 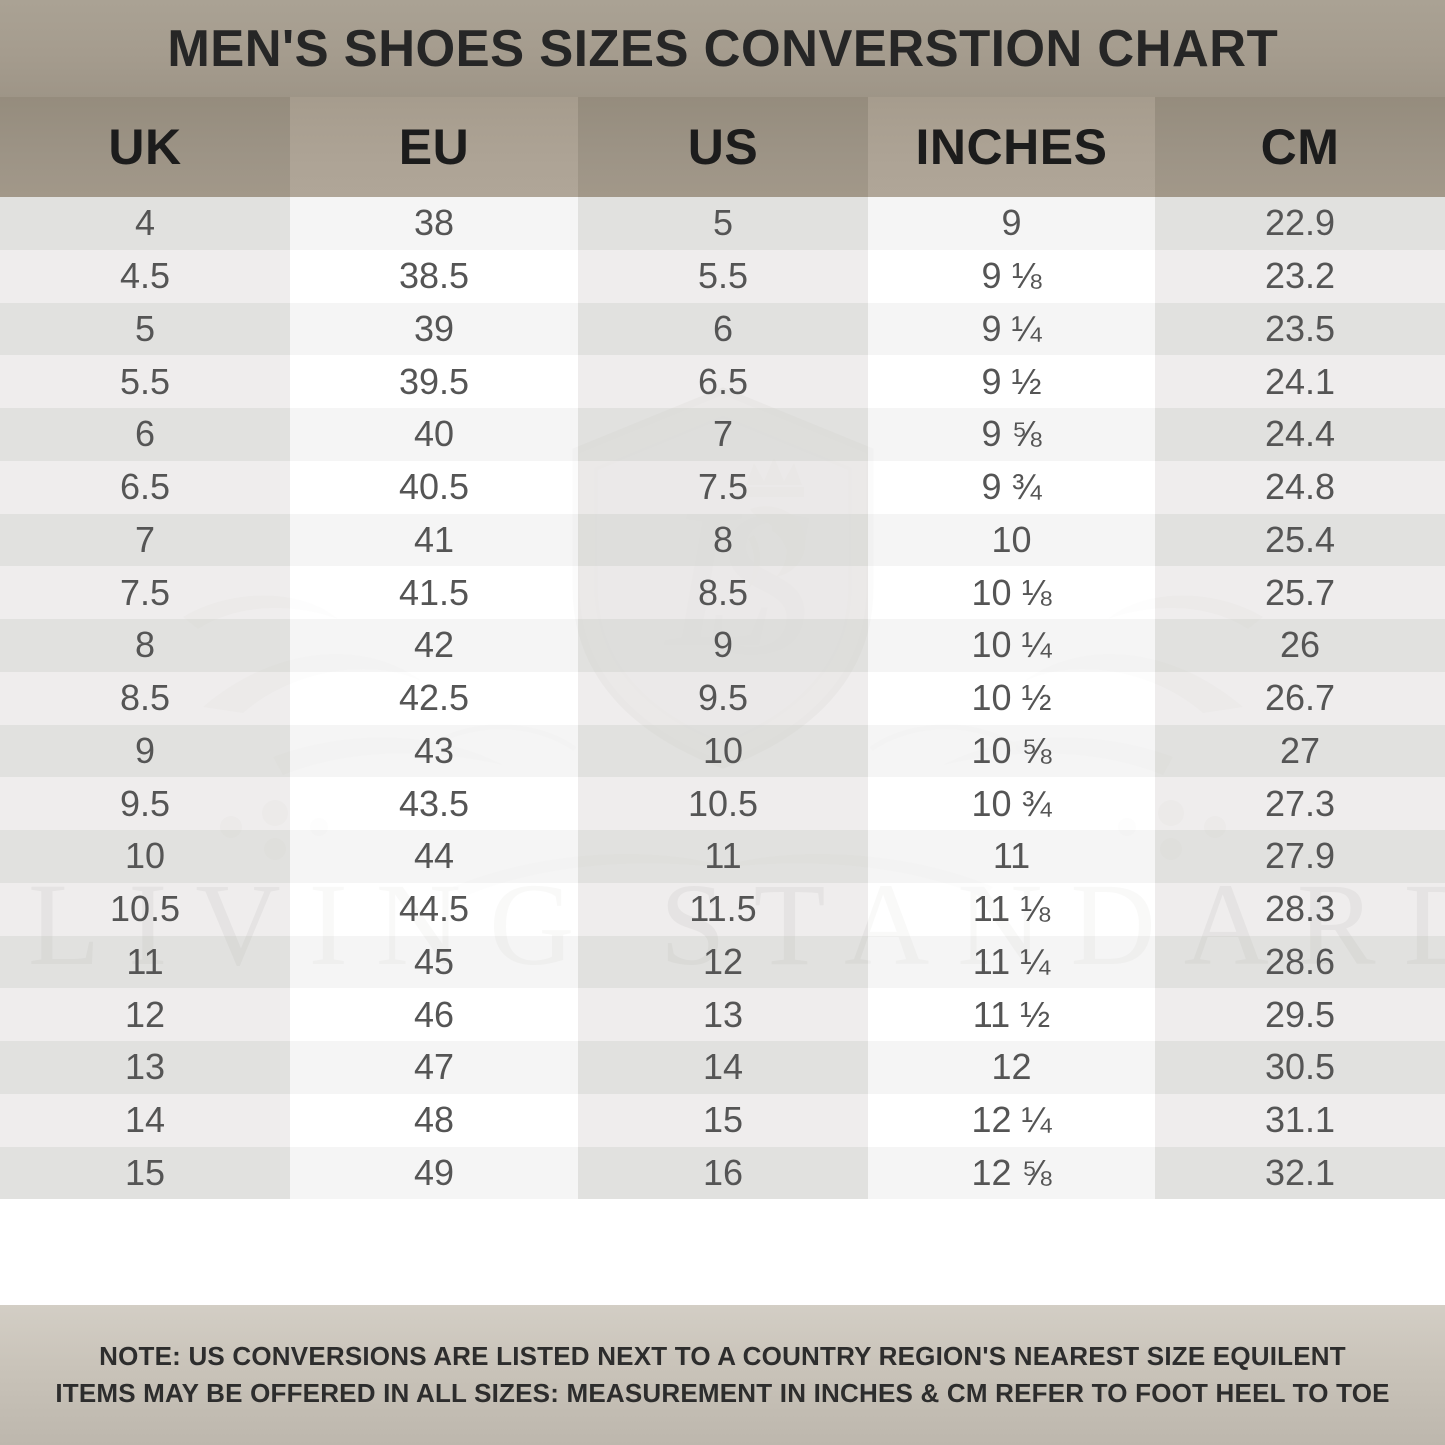 I want to click on cell-us: 5, so click(x=723, y=223).